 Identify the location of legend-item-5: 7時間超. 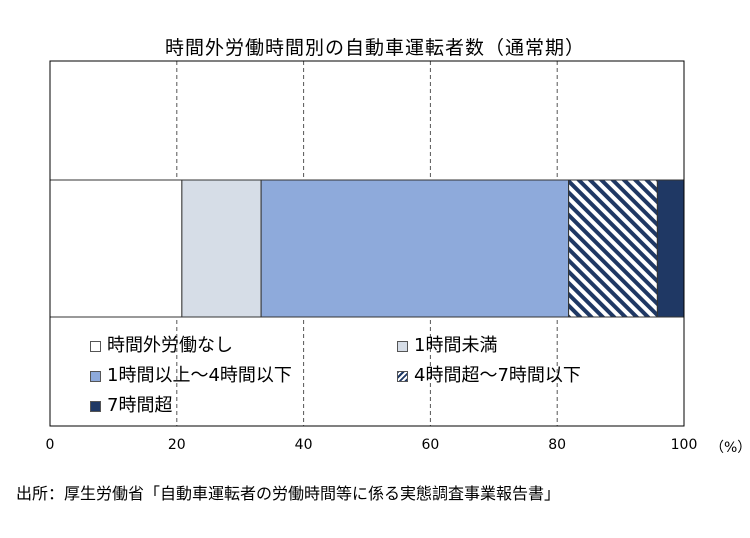
(131, 406).